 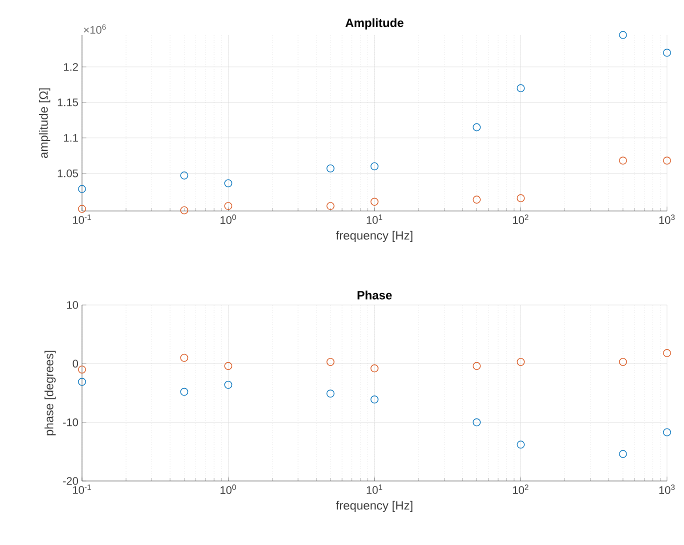 What do you see at coordinates (68, 102) in the screenshot?
I see `y-tick-label: 1.15` at bounding box center [68, 102].